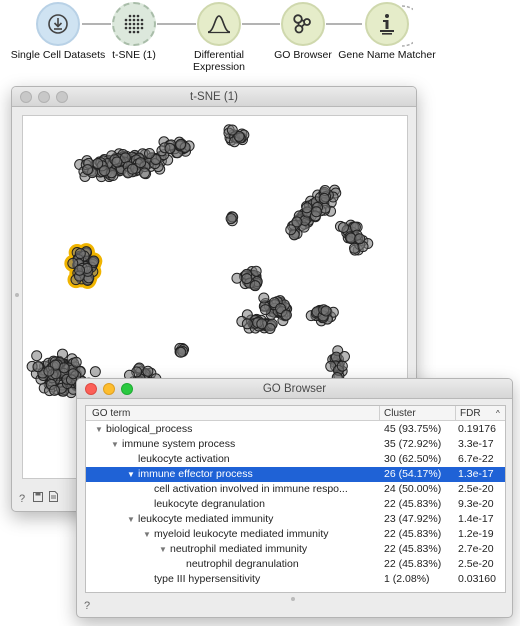 This screenshot has width=520, height=626. I want to click on go-footer: ?, so click(294, 606).